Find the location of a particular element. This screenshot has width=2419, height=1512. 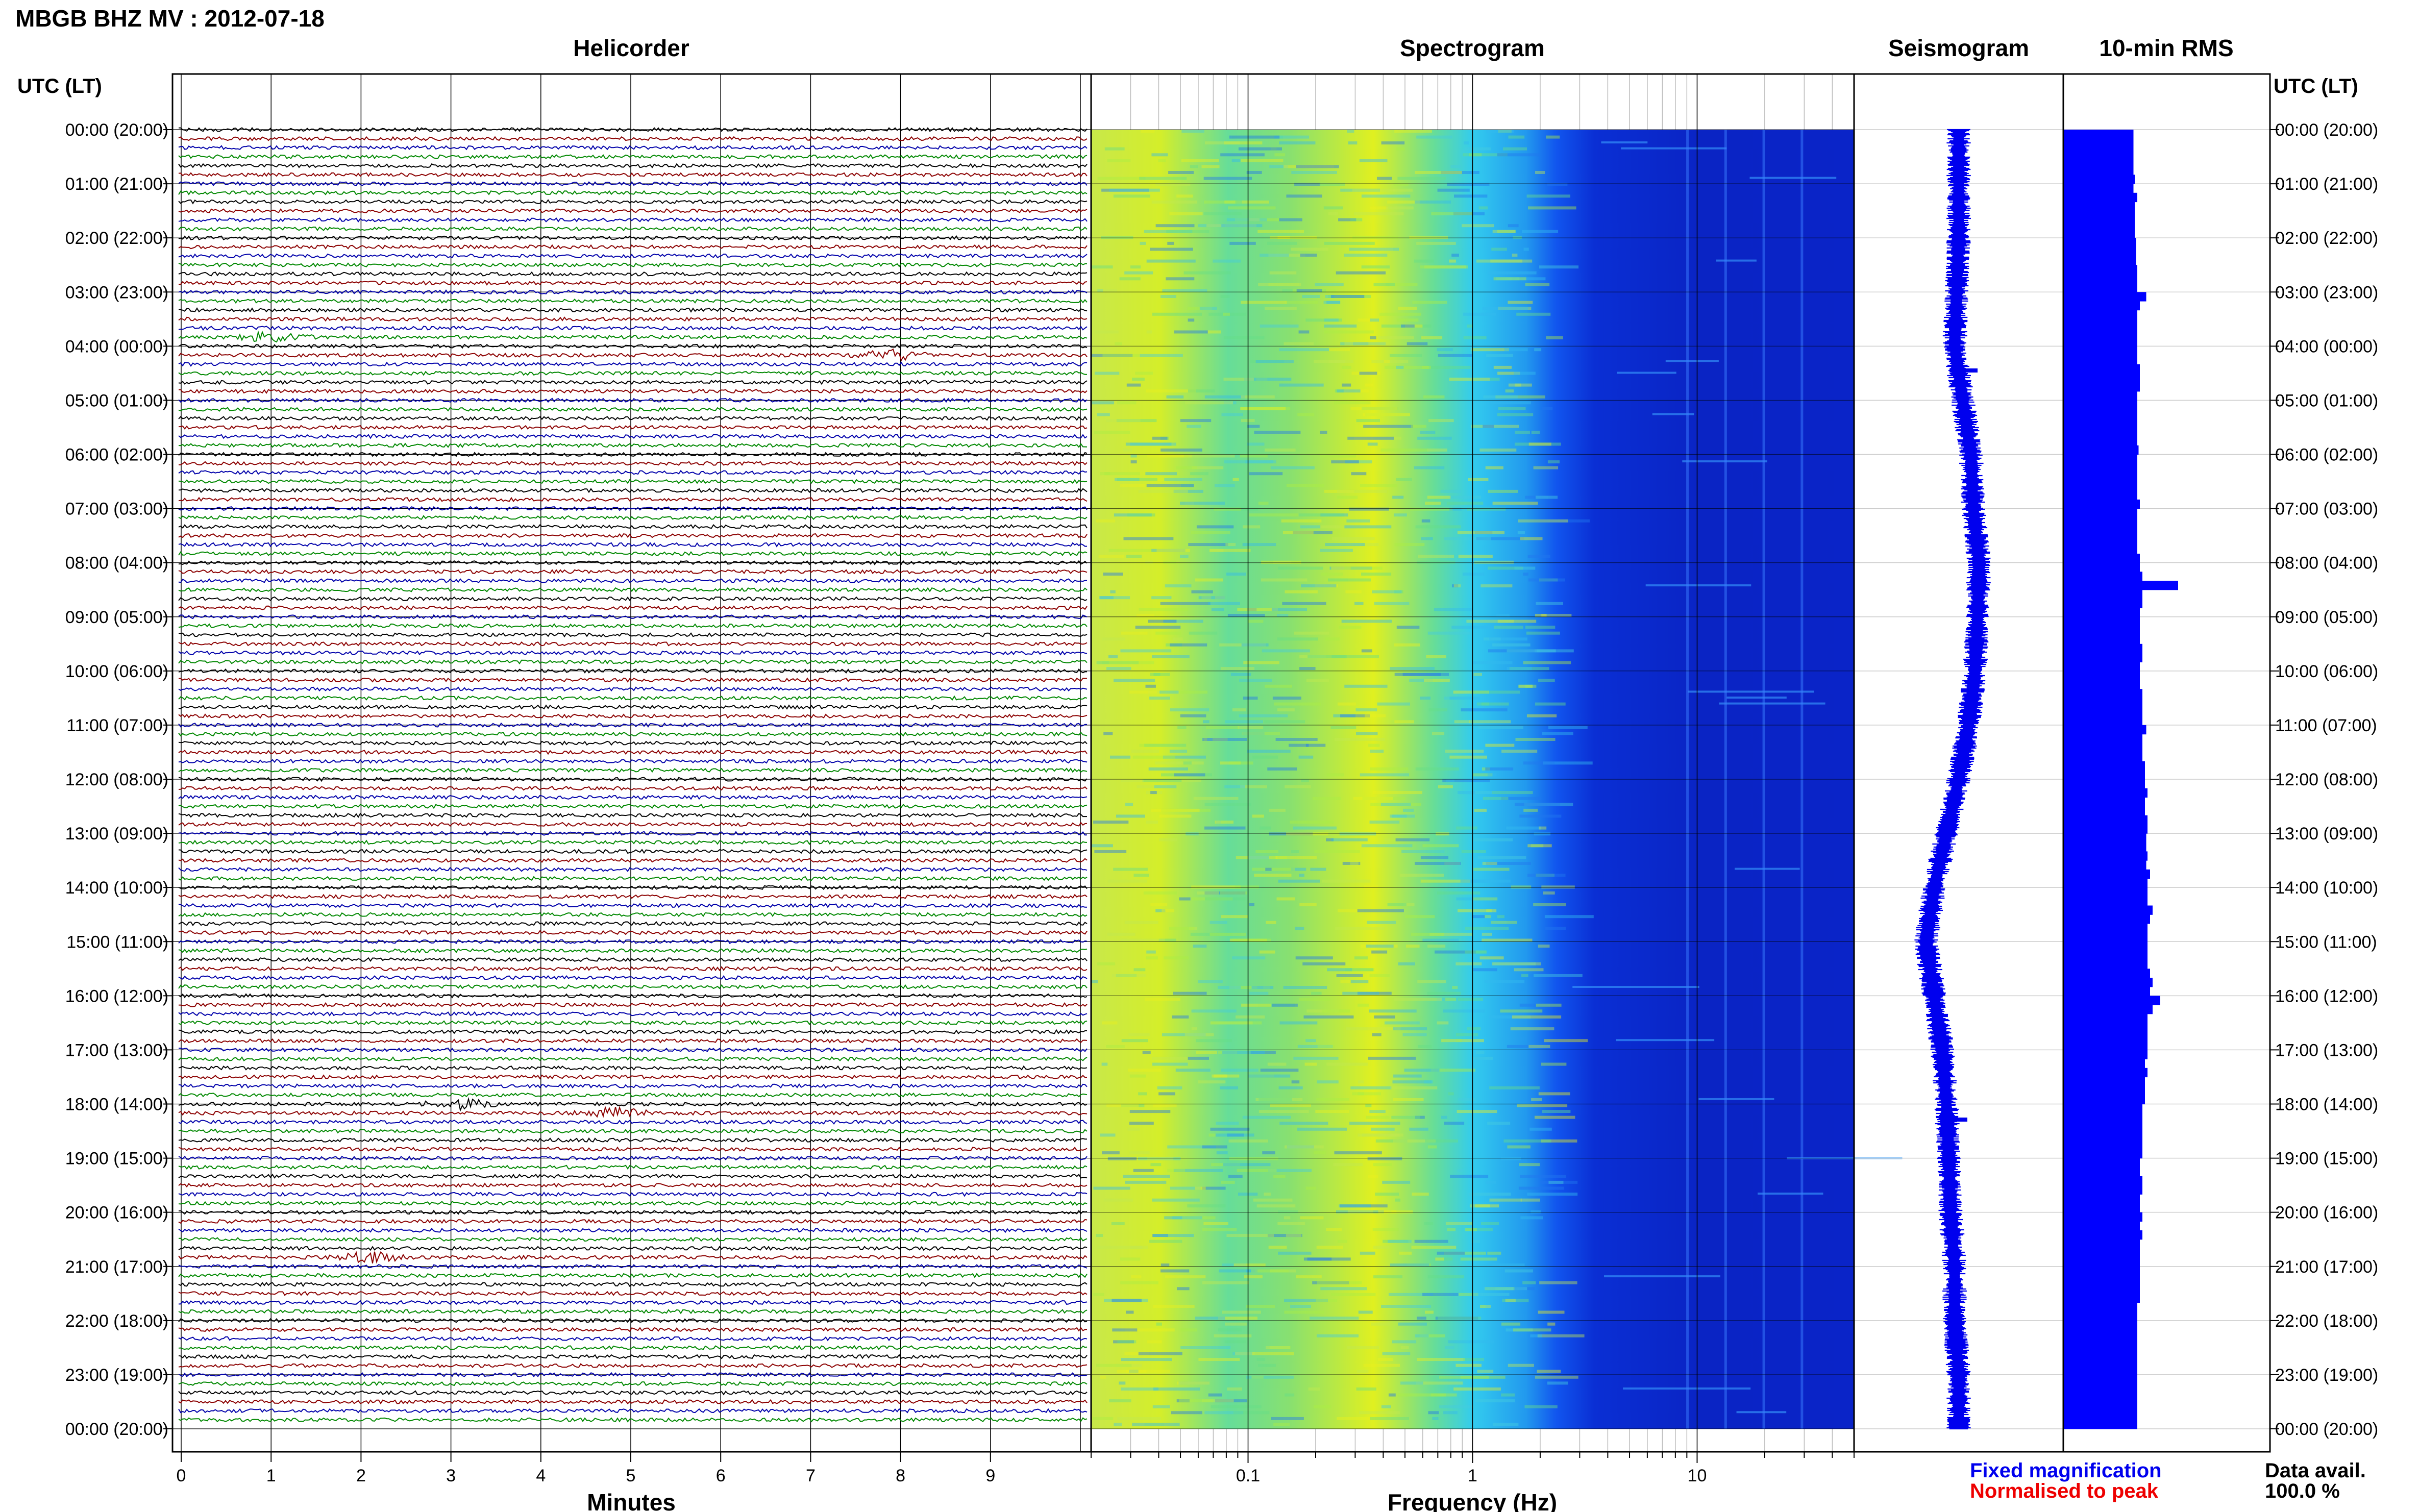

frequency-axis-label: Frequency (Hz) is located at coordinates (1472, 1500).